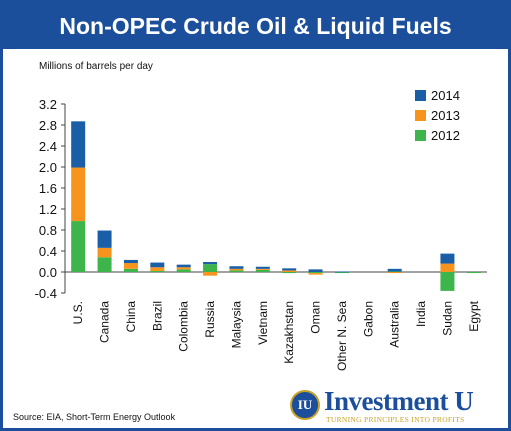  Describe the element at coordinates (395, 324) in the screenshot. I see `x-tick-label: Australia` at that location.